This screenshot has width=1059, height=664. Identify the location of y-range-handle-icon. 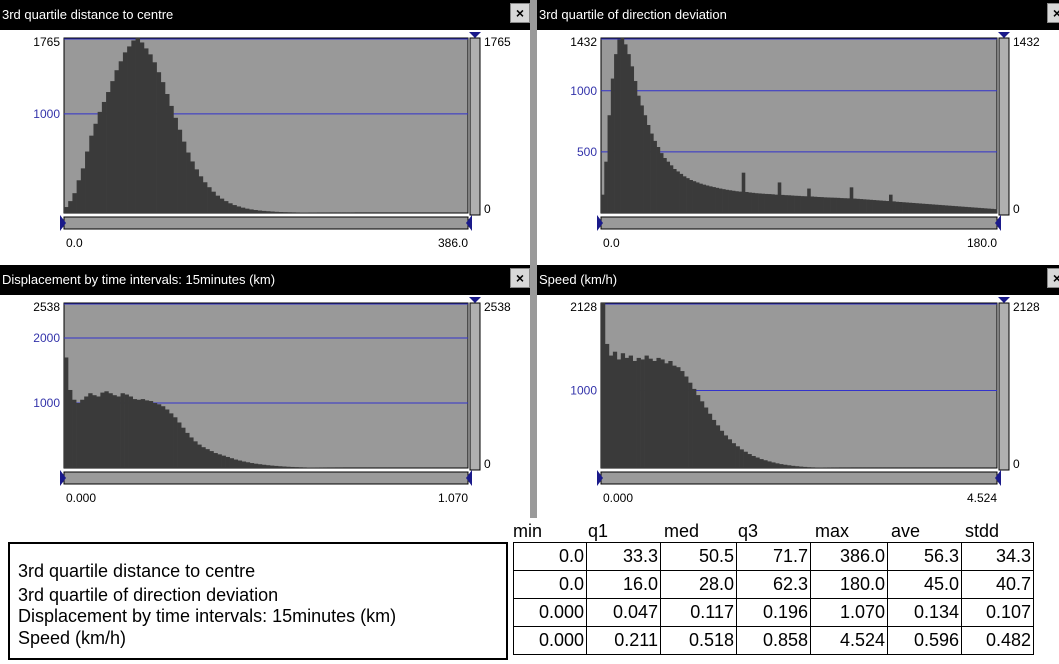
(1004, 300).